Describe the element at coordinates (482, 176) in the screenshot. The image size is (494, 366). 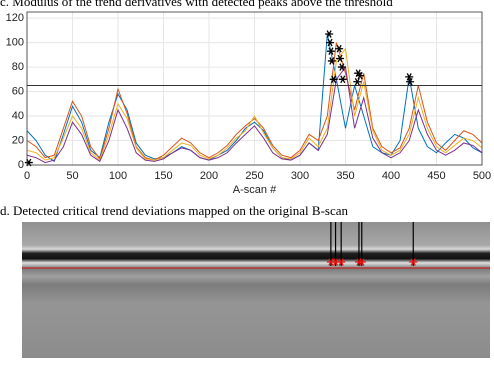
I see `x-tick-label: 500` at that location.